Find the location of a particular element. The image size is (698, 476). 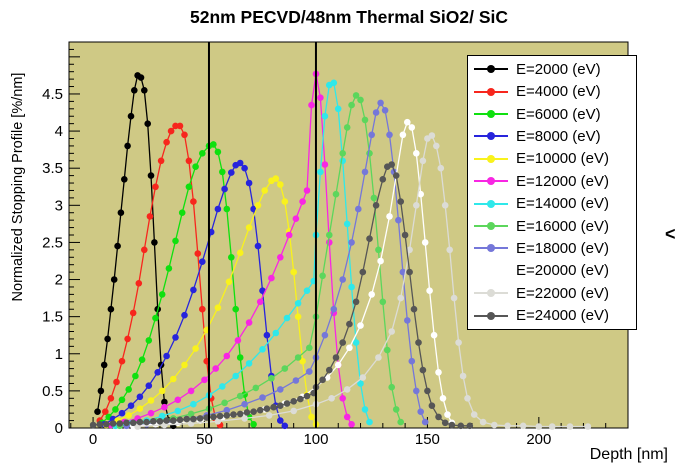

y-tick-label: 2 is located at coordinates (59, 280).